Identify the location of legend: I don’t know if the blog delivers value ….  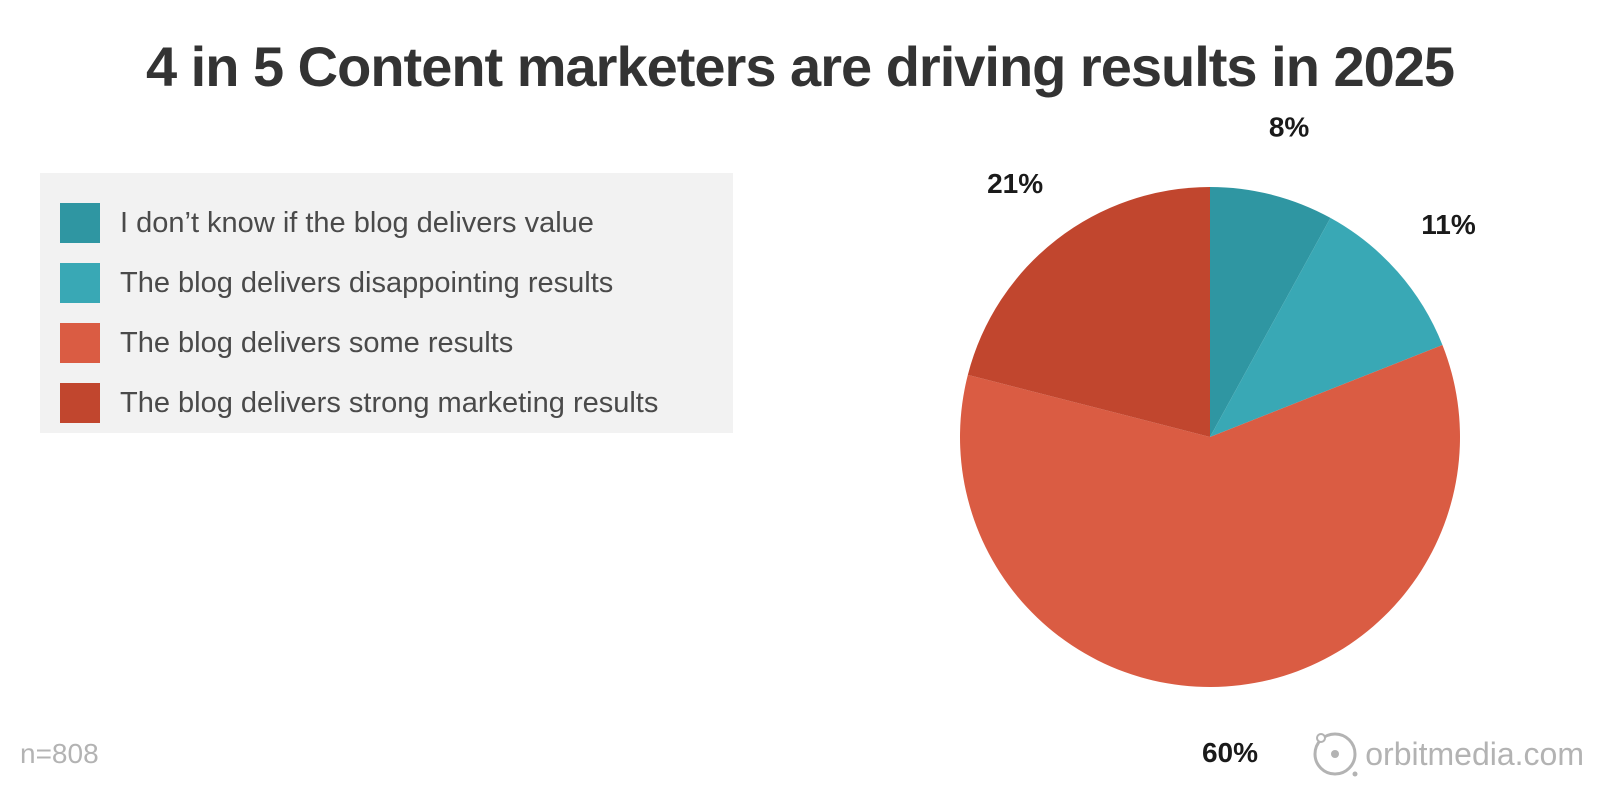
(386, 303).